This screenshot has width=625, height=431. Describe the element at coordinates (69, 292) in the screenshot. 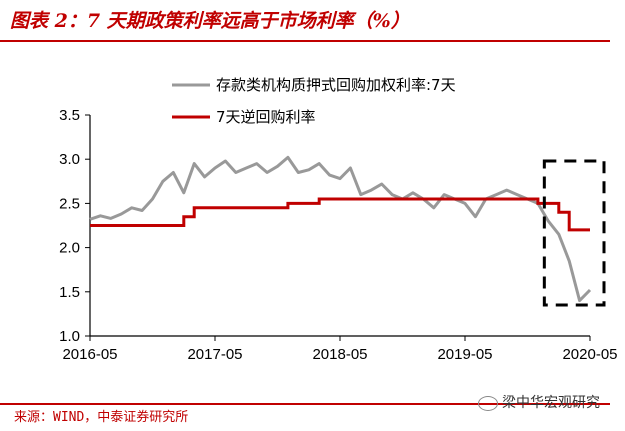

I see `y-tick-label: 1.5` at that location.